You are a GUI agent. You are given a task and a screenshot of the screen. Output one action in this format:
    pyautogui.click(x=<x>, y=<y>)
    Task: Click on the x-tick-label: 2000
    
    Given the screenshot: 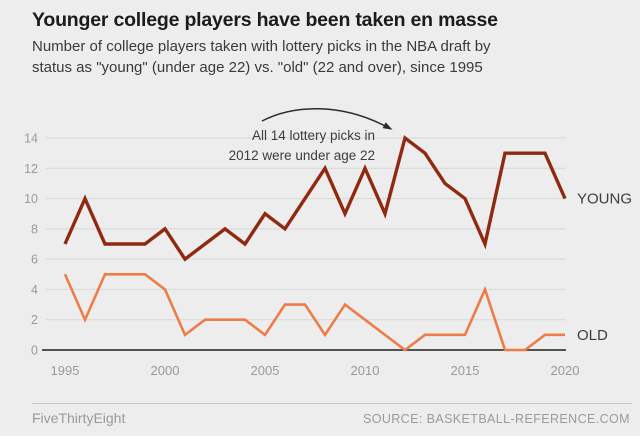 What is the action you would take?
    pyautogui.click(x=165, y=370)
    